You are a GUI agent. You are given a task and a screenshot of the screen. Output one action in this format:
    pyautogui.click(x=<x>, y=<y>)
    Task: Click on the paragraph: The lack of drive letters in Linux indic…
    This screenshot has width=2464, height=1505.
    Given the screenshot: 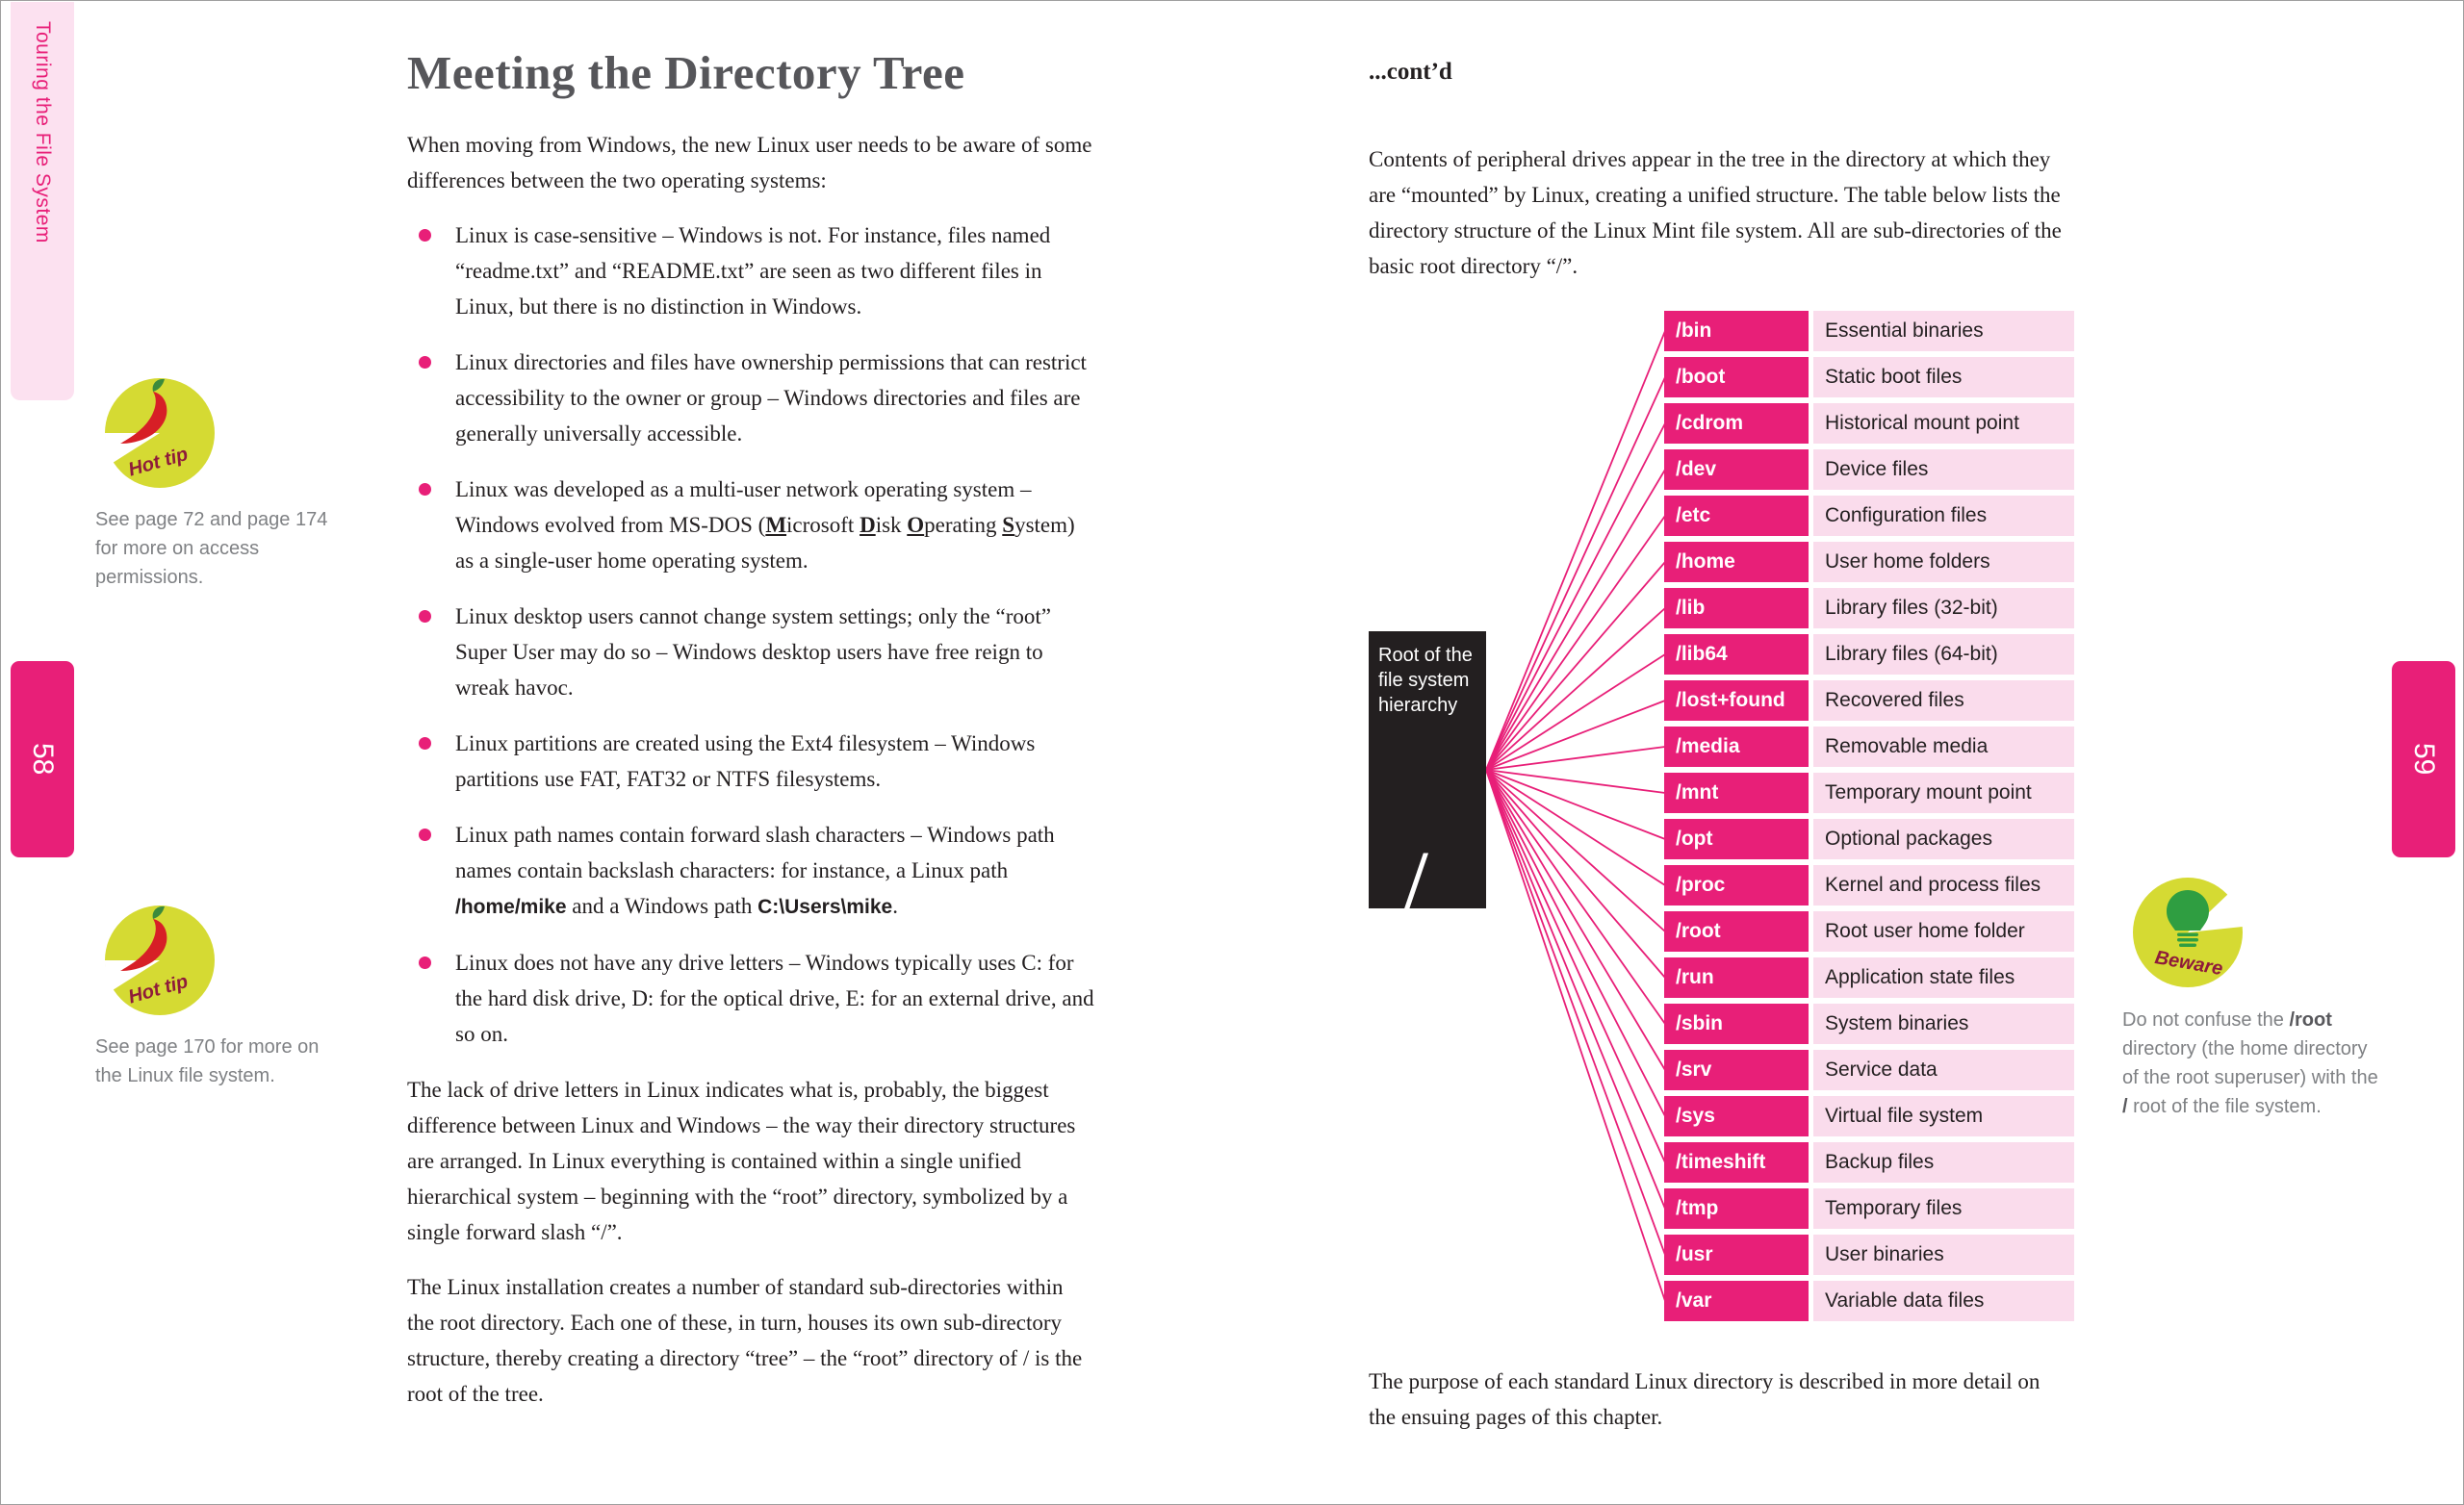 What is the action you would take?
    pyautogui.click(x=741, y=1161)
    